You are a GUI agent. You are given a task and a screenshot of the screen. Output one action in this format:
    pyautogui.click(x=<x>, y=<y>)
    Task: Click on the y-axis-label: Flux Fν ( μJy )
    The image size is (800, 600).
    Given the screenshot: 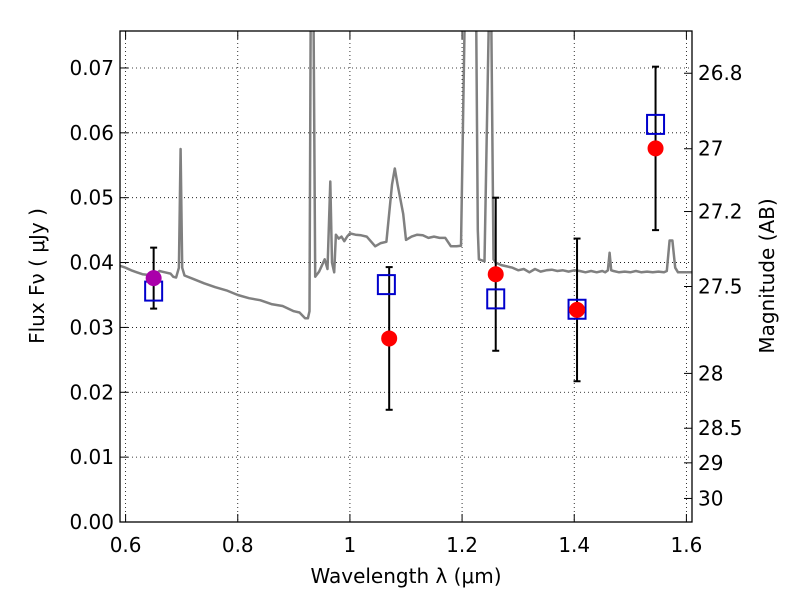 What is the action you would take?
    pyautogui.click(x=37, y=276)
    